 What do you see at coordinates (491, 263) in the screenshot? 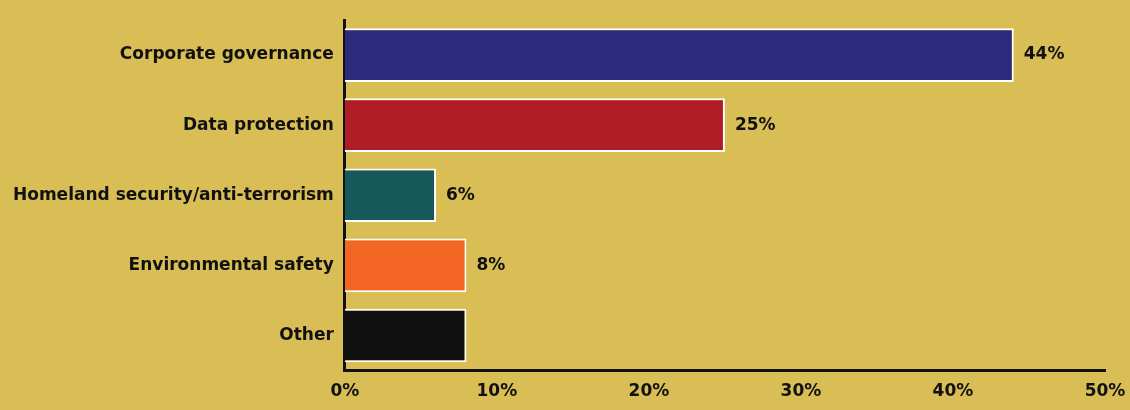
I see `data-label: 8%` at bounding box center [491, 263].